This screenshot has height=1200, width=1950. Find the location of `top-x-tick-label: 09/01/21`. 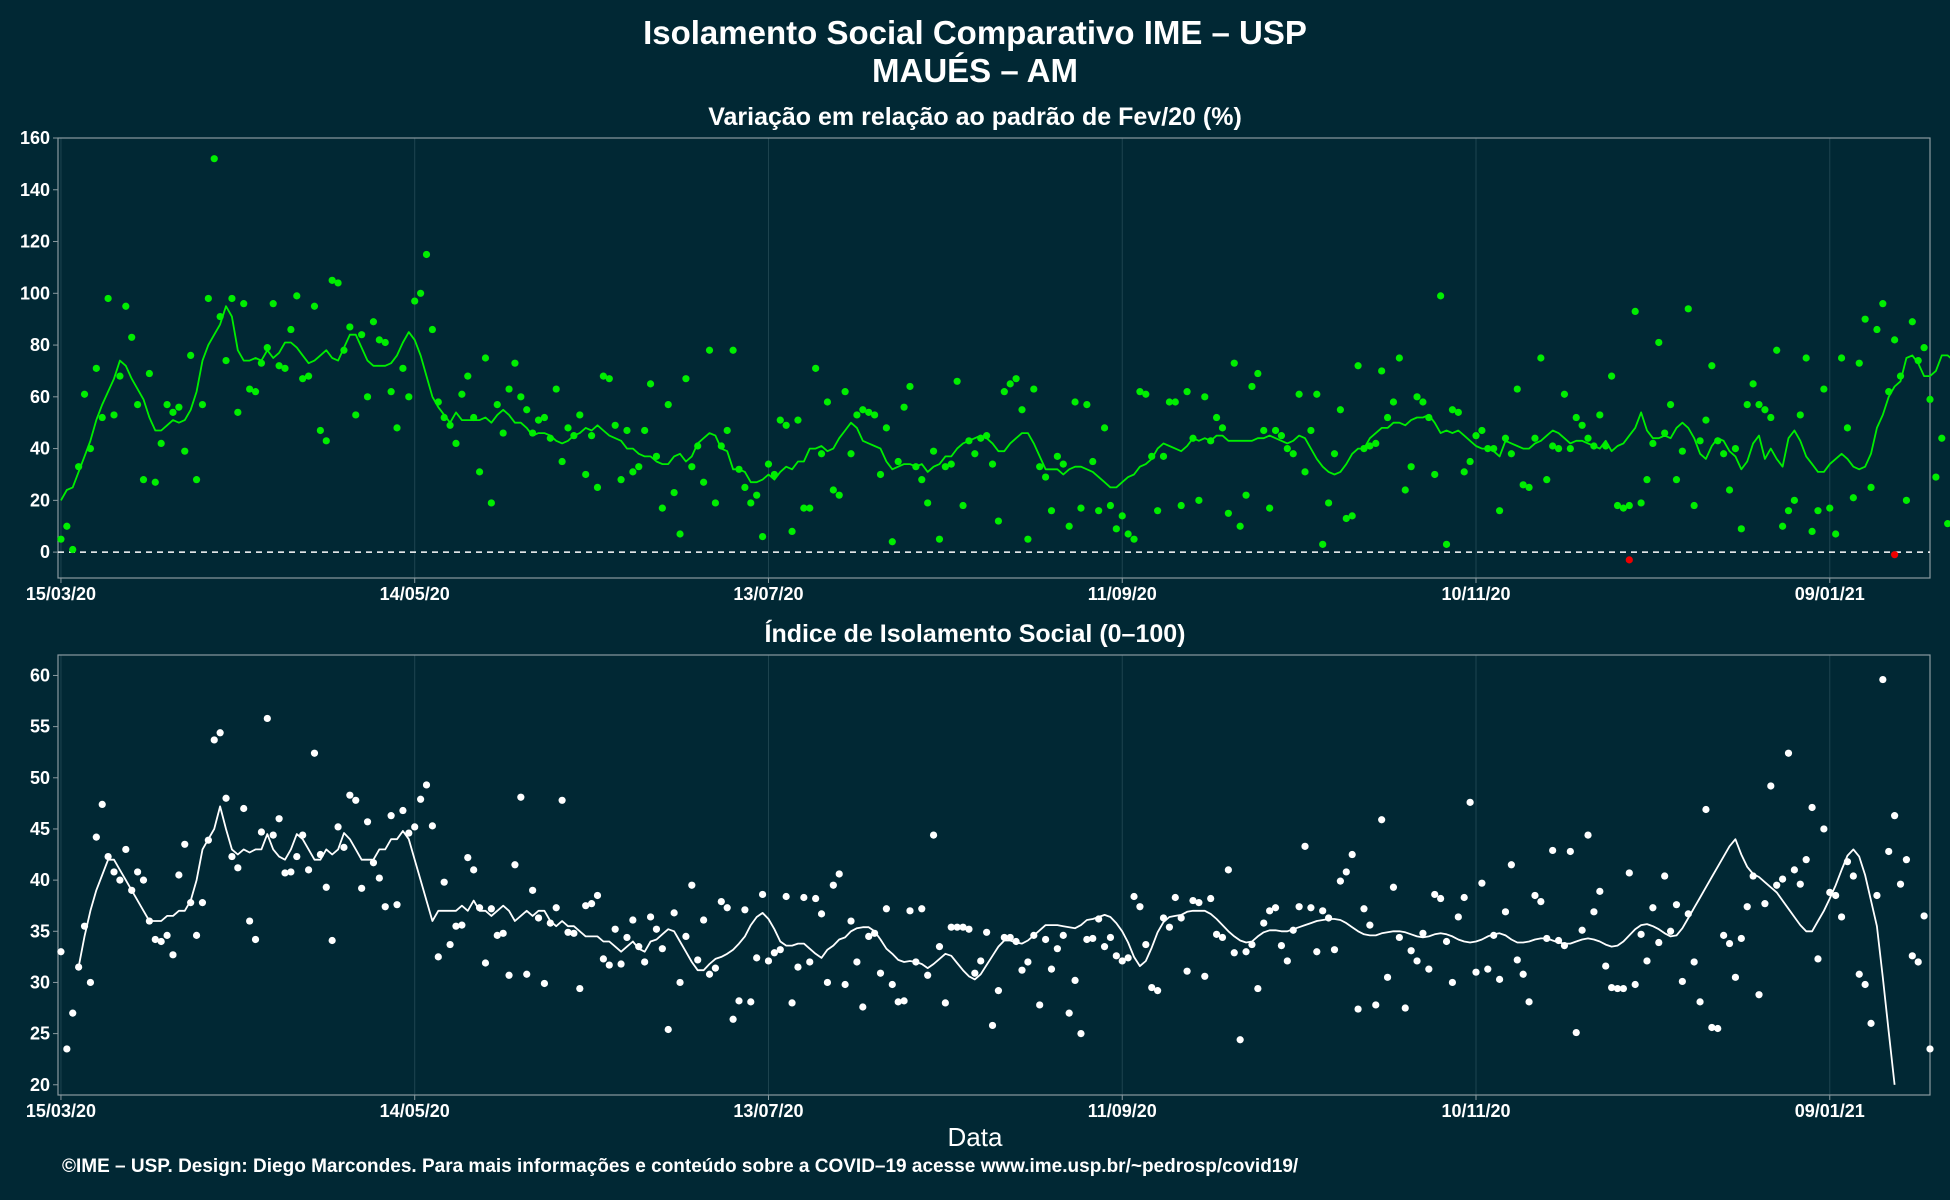

top-x-tick-label: 09/01/21 is located at coordinates (1830, 594).